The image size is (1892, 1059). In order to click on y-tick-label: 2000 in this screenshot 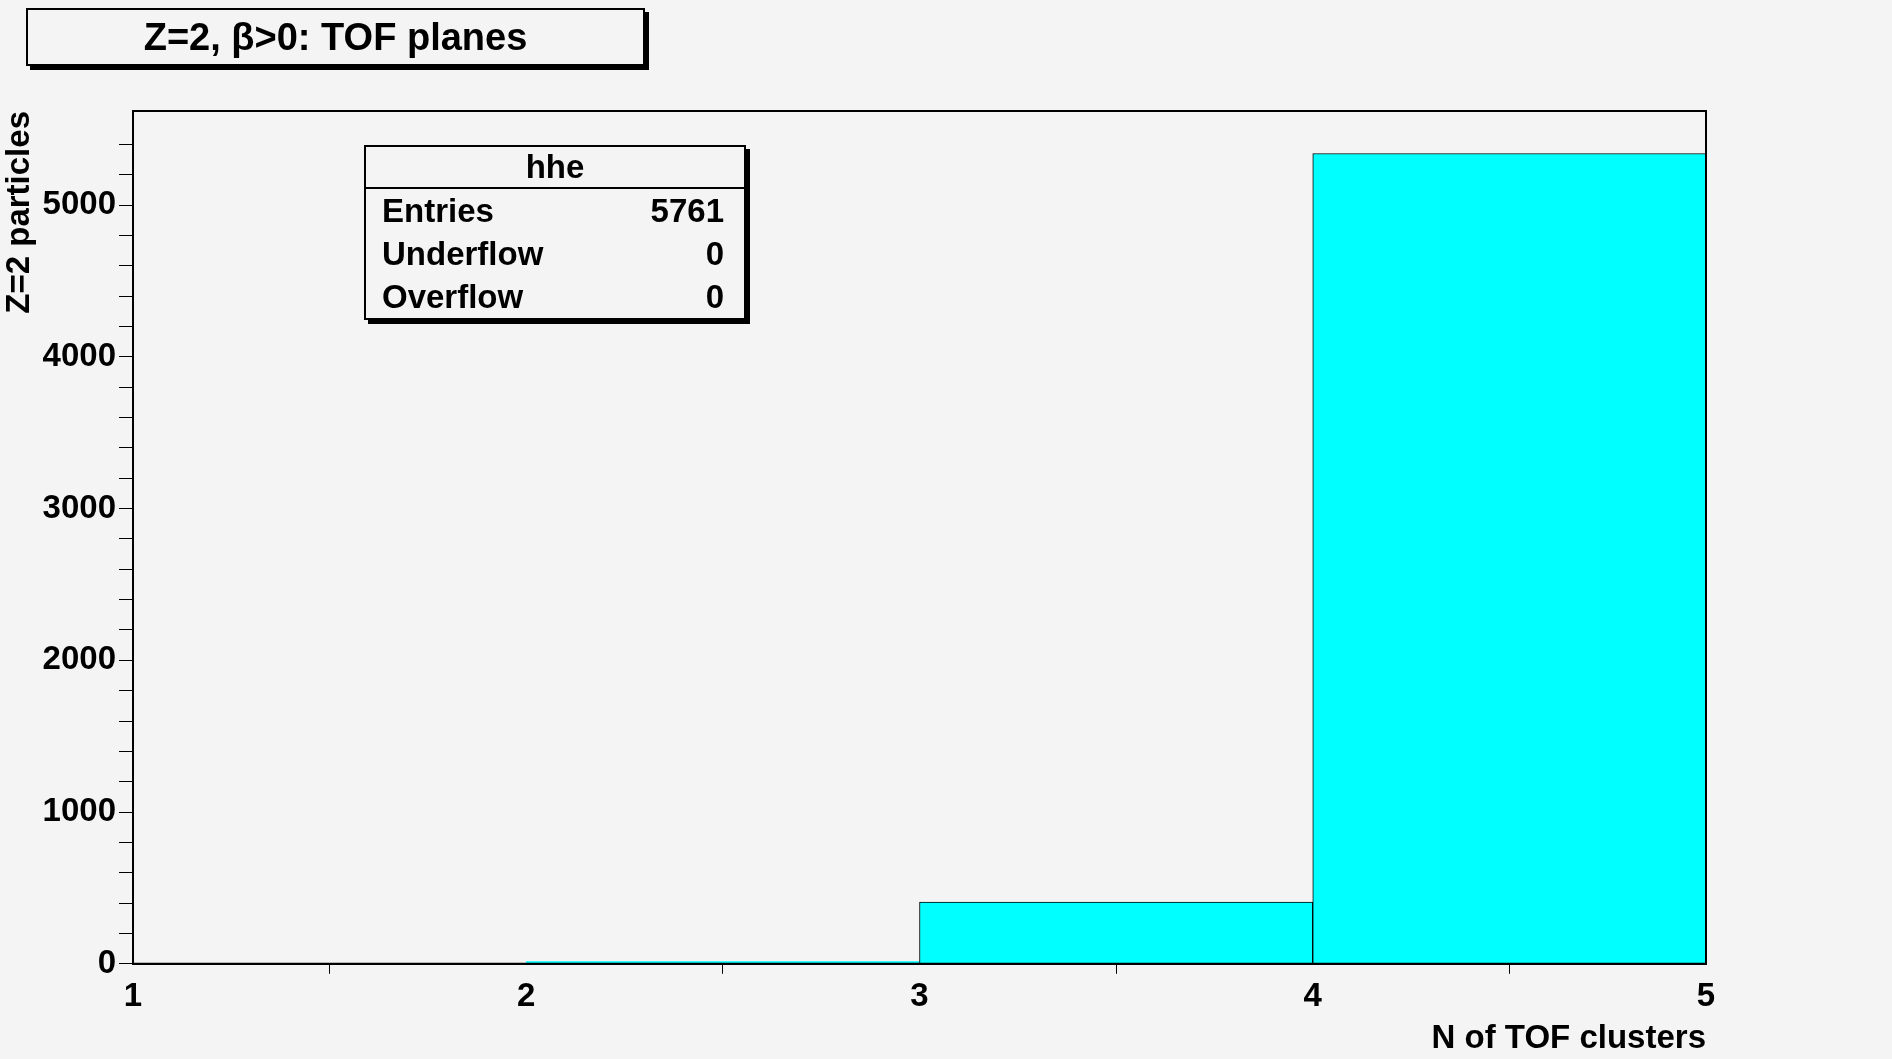, I will do `click(79, 658)`.